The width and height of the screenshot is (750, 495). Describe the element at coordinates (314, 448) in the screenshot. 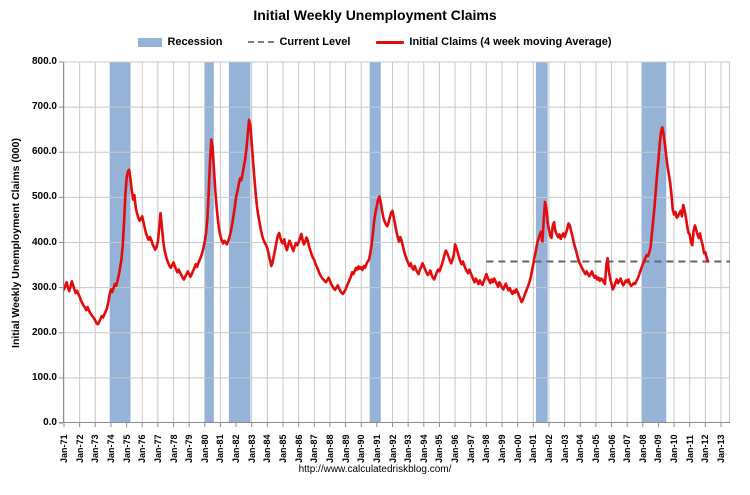

I see `x-tick-label: Jan-87` at that location.